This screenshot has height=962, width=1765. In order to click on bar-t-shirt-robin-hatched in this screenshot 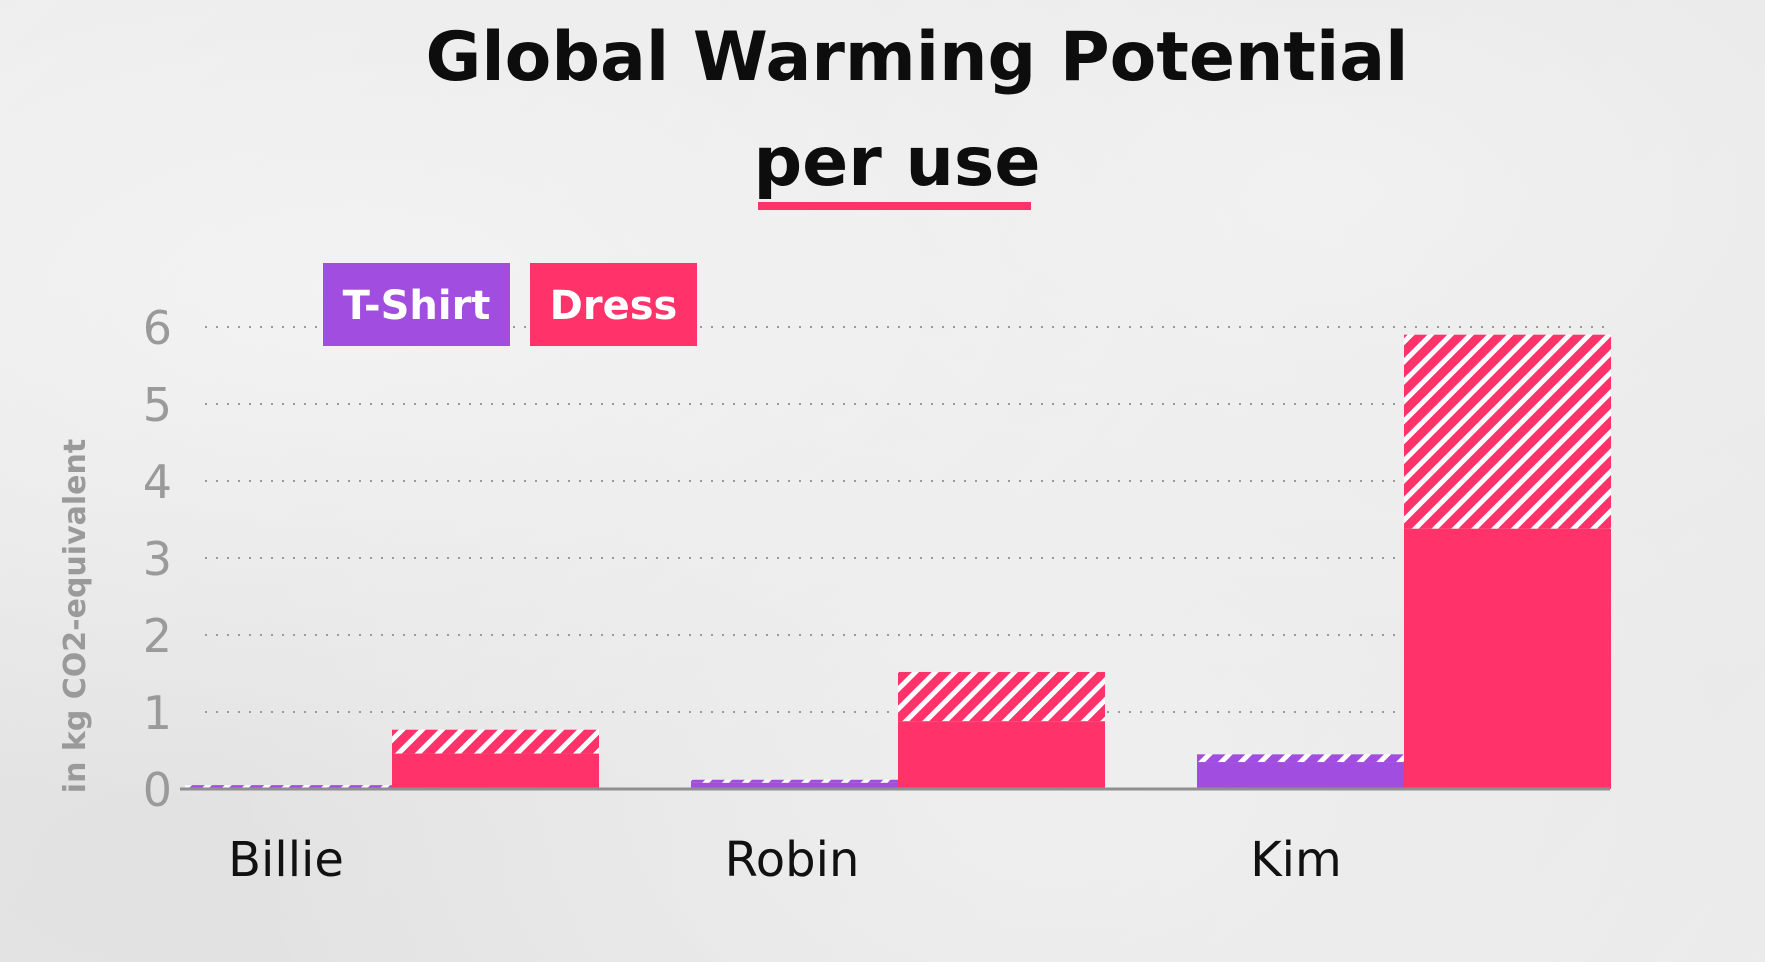, I will do `click(794, 781)`.